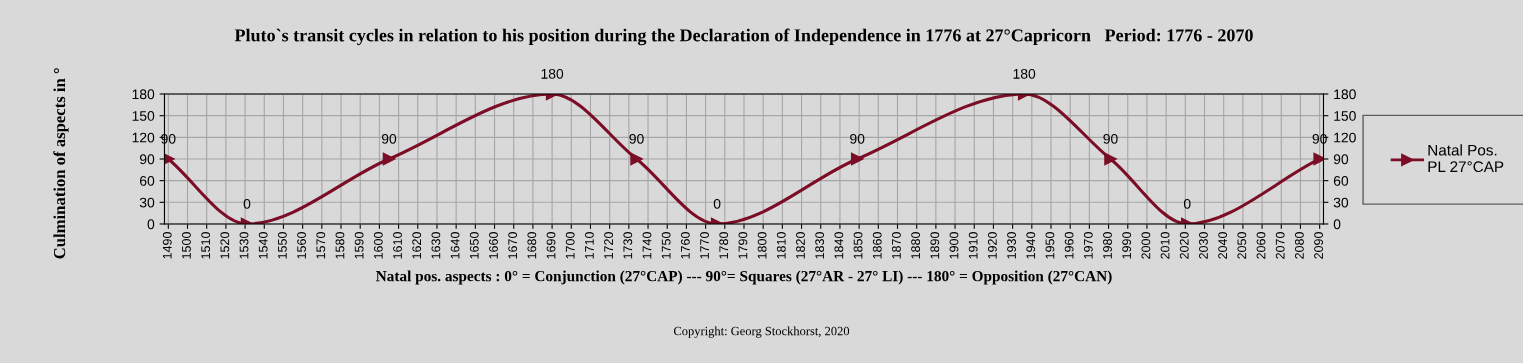 Image resolution: width=1523 pixels, height=363 pixels. Describe the element at coordinates (1050, 245) in the screenshot. I see `x-tick-label: 1950` at that location.